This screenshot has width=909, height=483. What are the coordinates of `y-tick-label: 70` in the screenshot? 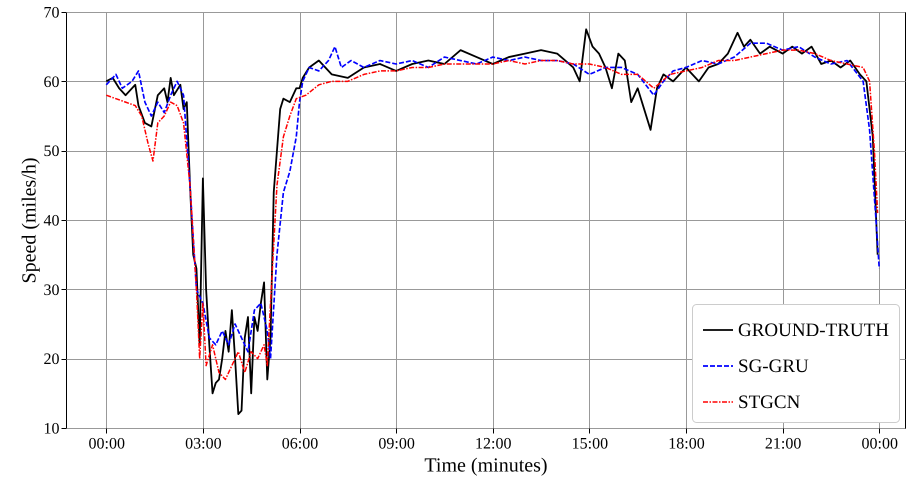 It's located at (52, 13).